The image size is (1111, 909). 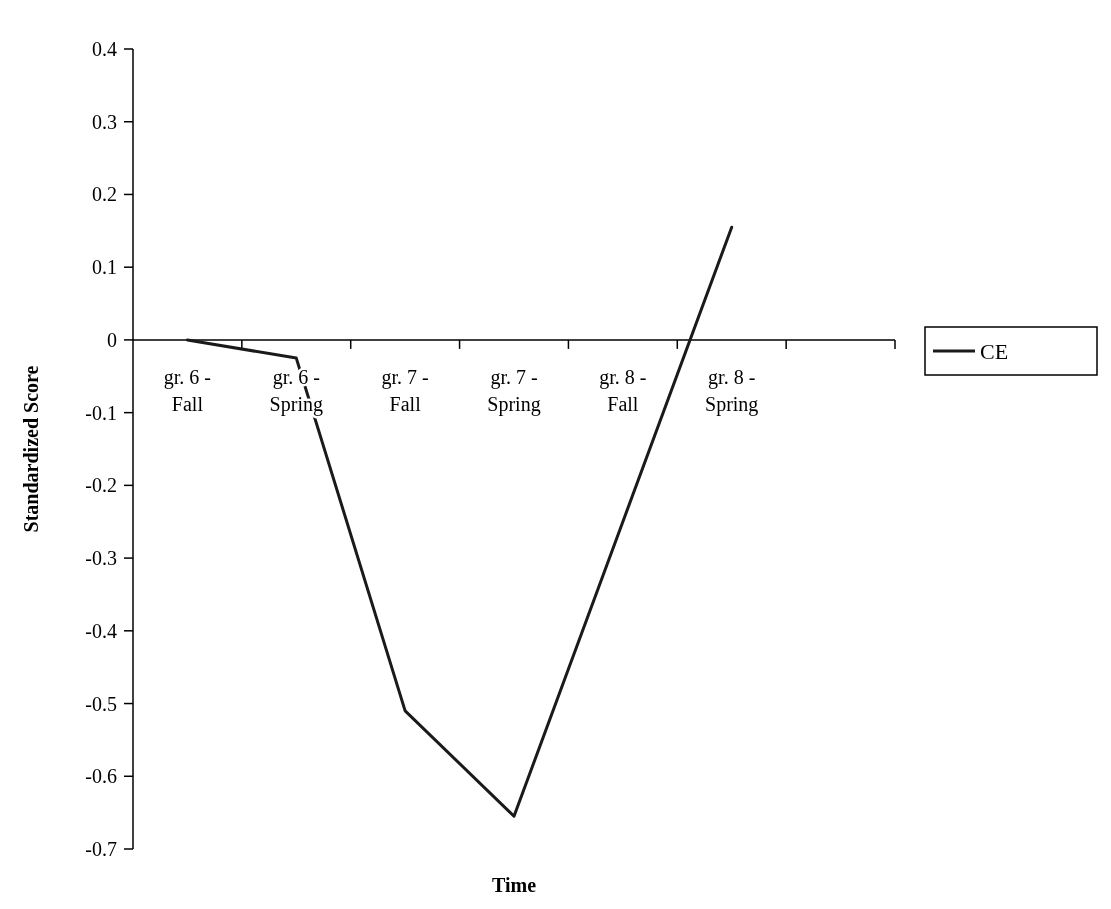 What do you see at coordinates (732, 390) in the screenshot?
I see `x-tick-label: gr. 8 - Spring` at bounding box center [732, 390].